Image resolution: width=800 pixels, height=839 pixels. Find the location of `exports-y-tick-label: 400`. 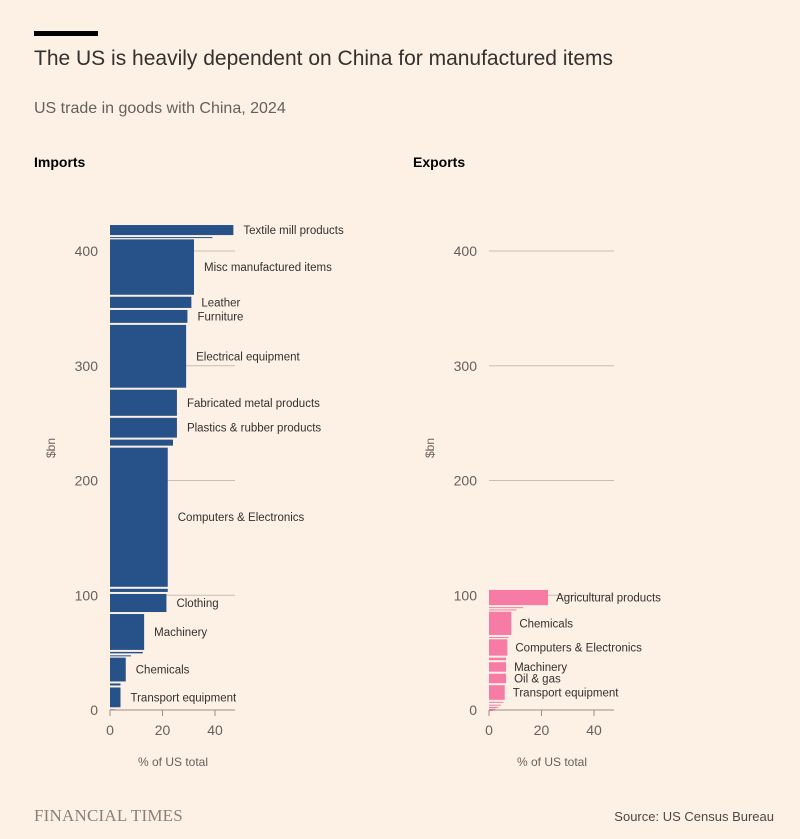

exports-y-tick-label: 400 is located at coordinates (466, 251).